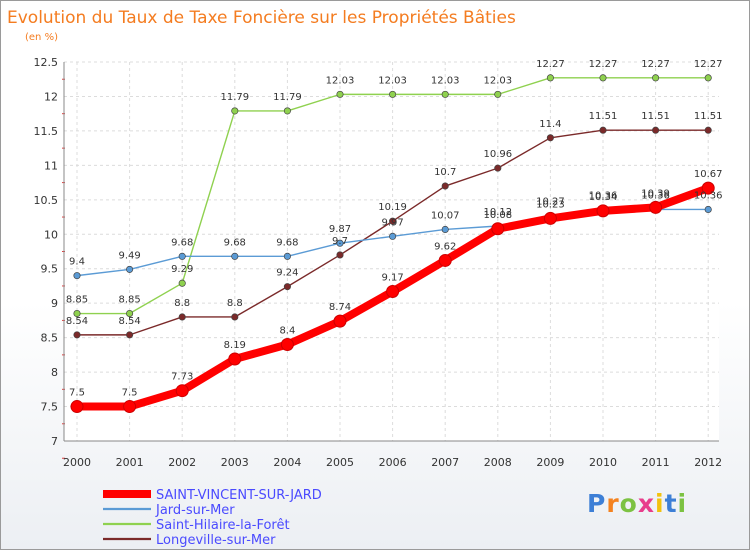 This screenshot has width=750, height=550. Describe the element at coordinates (129, 255) in the screenshot. I see `data-label: 9.49` at that location.